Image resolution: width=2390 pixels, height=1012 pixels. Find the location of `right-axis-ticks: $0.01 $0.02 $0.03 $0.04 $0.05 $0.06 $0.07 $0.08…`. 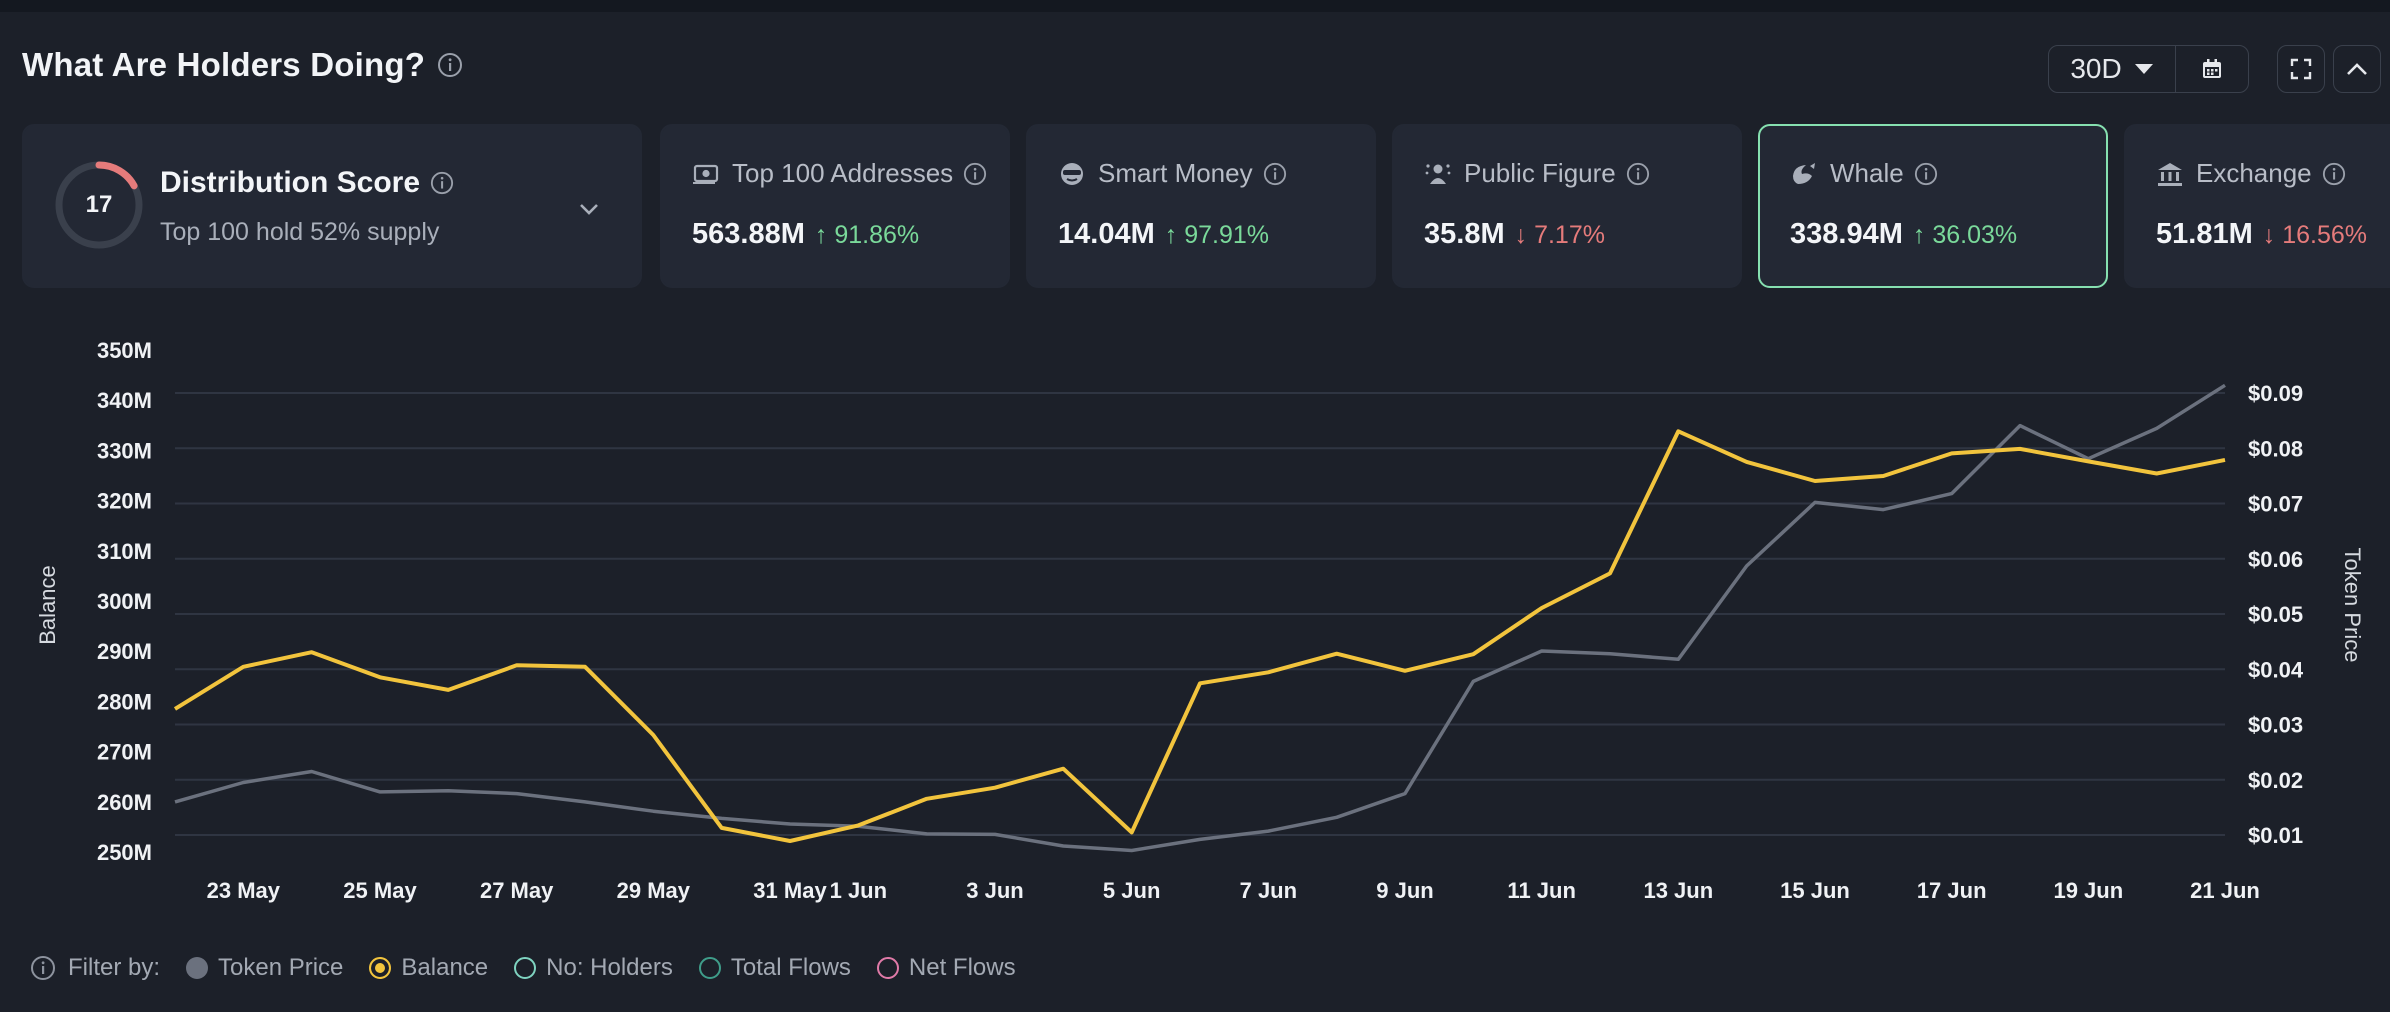

right-axis-ticks: $0.01 $0.02 $0.03 $0.04 $0.05 $0.06 $0.07 $0.08… is located at coordinates (2276, 614).